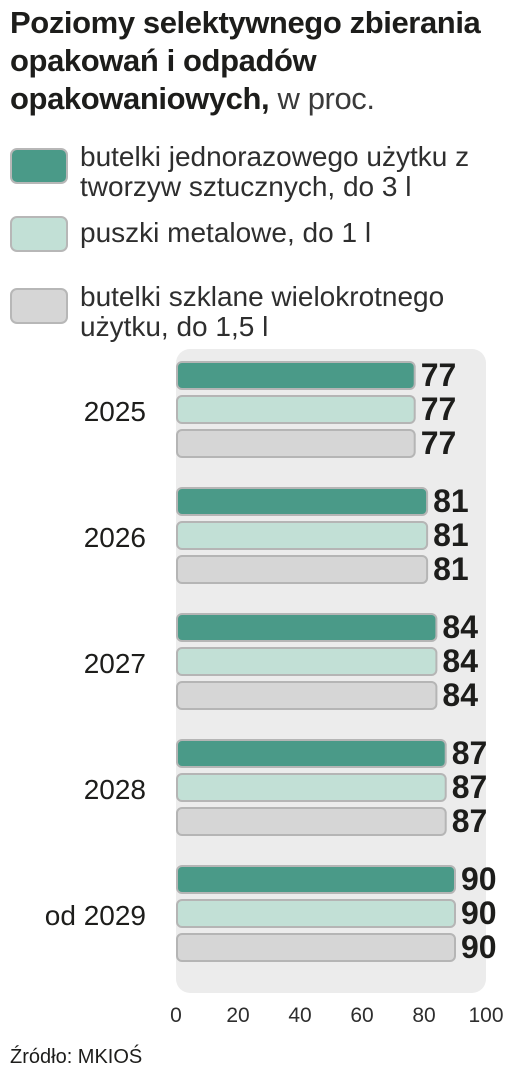 This screenshot has height=1080, width=516. Describe the element at coordinates (439, 375) in the screenshot. I see `data-label-2025-series-1: 77` at that location.